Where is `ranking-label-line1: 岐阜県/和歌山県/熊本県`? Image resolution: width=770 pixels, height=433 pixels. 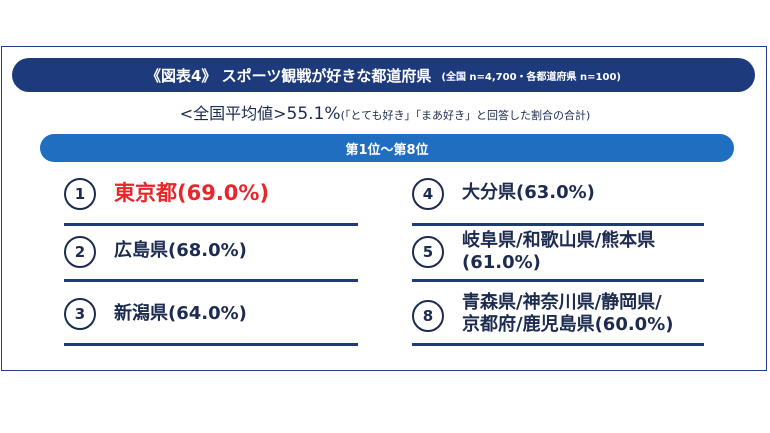 ranking-label-line1: 岐阜県/和歌山県/熊本県 is located at coordinates (559, 240).